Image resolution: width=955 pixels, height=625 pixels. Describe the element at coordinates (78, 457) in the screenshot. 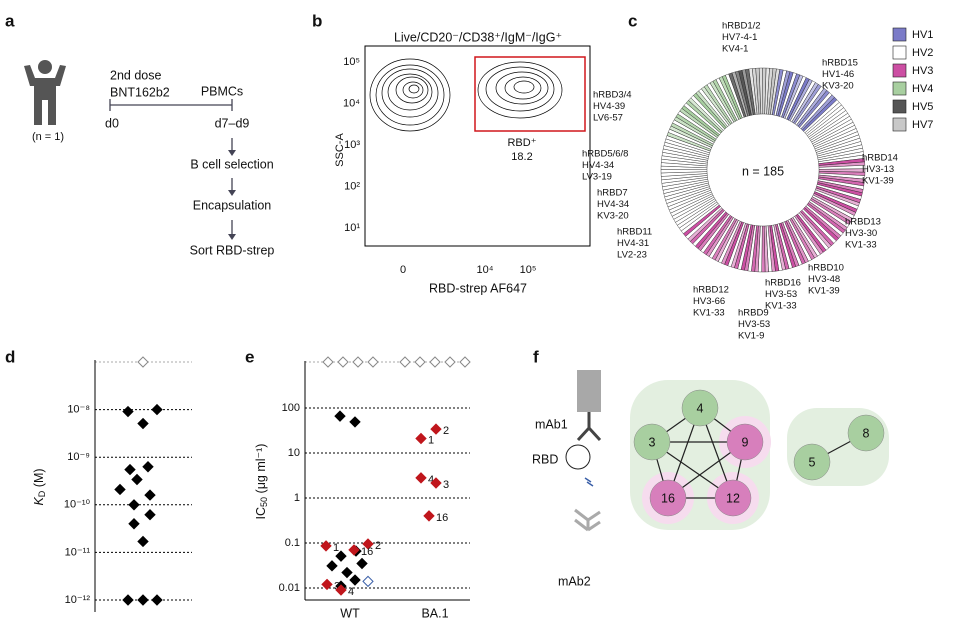

I see `y-tick-label: 10⁻⁹` at that location.